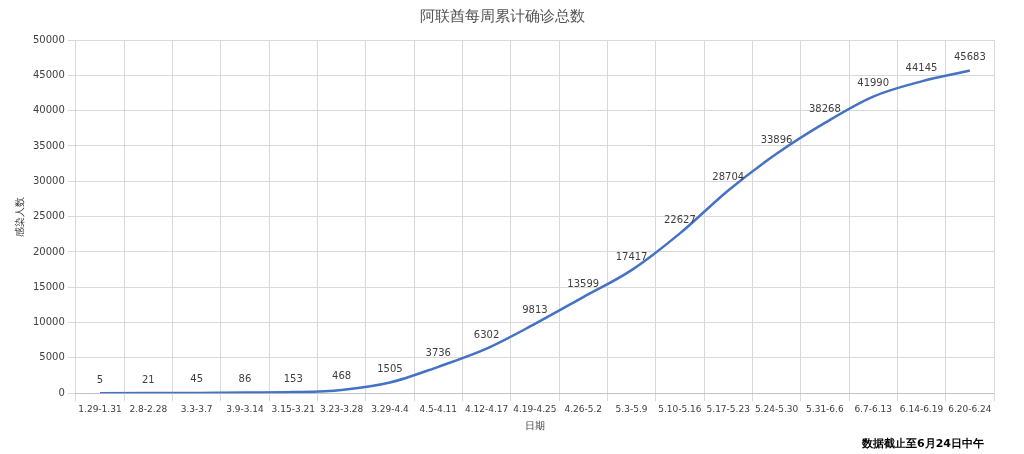 The width and height of the screenshot is (1024, 454). Describe the element at coordinates (922, 444) in the screenshot. I see `text: 数据截止至6月24日中午` at that location.